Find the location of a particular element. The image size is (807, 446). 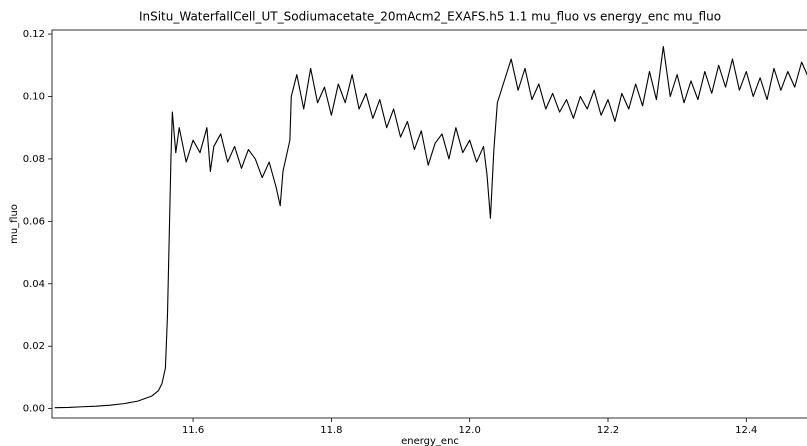

x-tick-label: 11.6 is located at coordinates (193, 430).